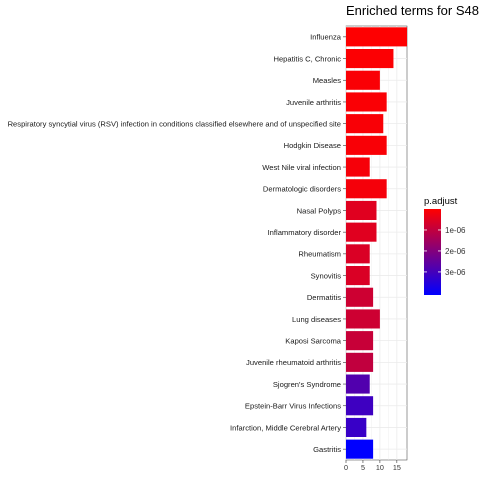 This screenshot has width=480, height=480. What do you see at coordinates (307, 384) in the screenshot?
I see `category-label: Sjogren's Syndrome` at bounding box center [307, 384].